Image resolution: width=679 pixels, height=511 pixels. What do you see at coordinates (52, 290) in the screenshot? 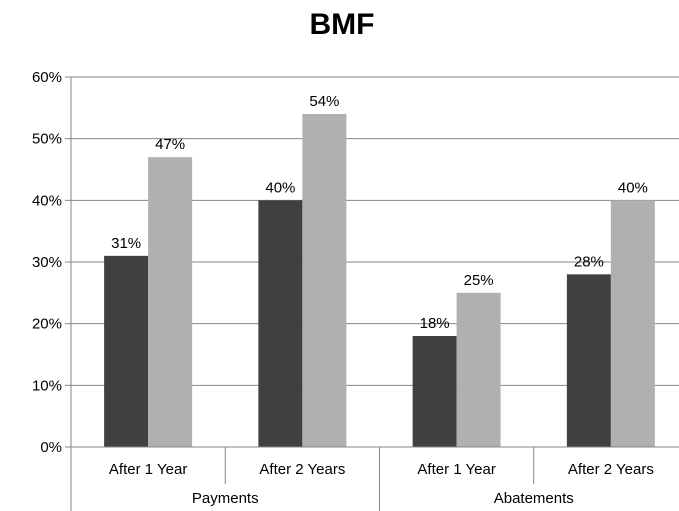
I see `y-axis: 0% 10% 20% 30% 40% 50% 60%` at bounding box center [52, 290].